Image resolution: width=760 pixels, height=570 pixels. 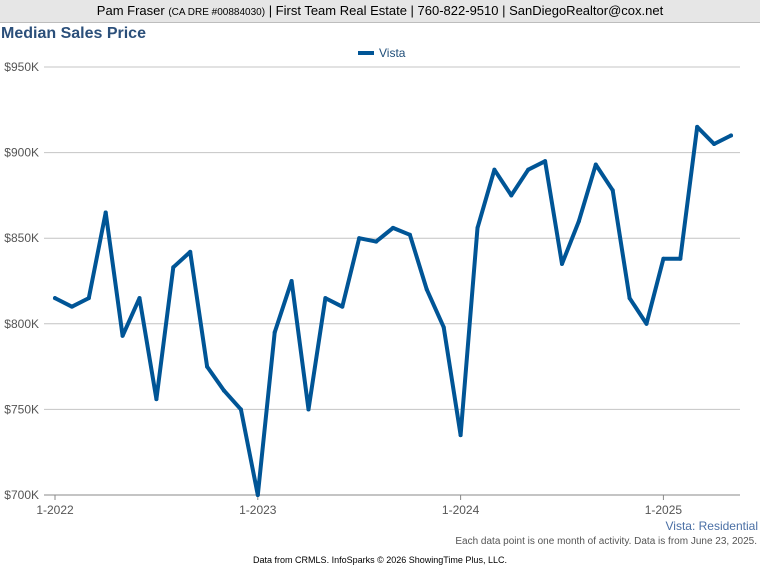 I want to click on y-tick-label: $850K, so click(x=21, y=238).